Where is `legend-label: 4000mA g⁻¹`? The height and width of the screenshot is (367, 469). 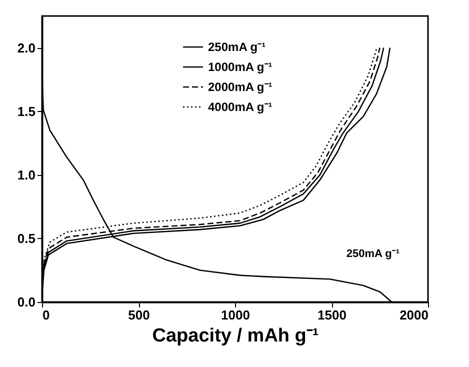 legend-label: 4000mA g⁻¹ is located at coordinates (240, 107).